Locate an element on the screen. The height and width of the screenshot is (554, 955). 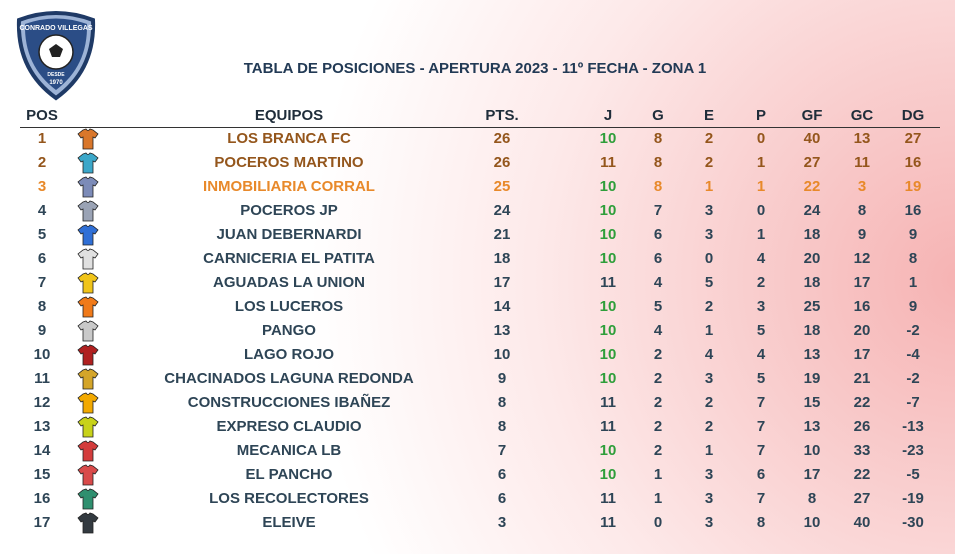
goals-for: 22 is located at coordinates (812, 186).